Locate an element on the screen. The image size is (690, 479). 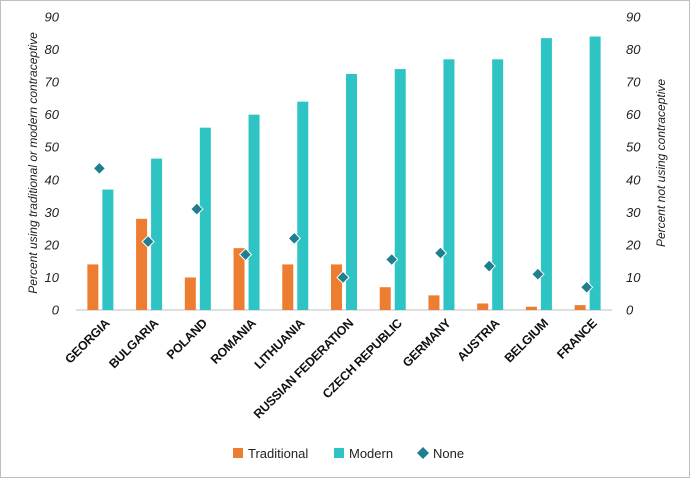
category-label: FRANCE is located at coordinates (576, 338).